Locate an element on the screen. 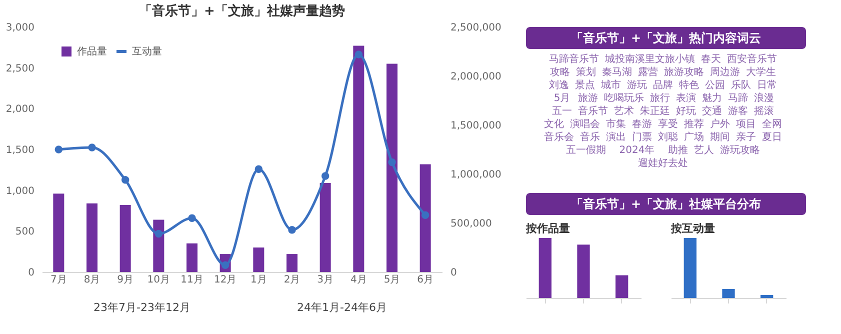  legend-label: 作品量 is located at coordinates (91, 52).